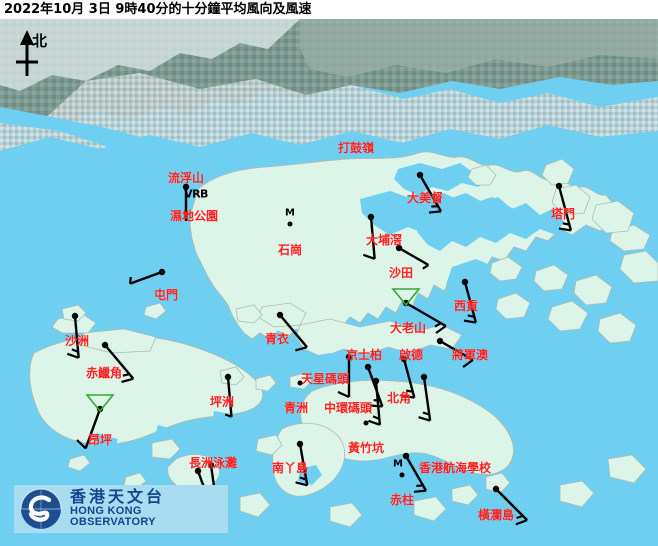 The width and height of the screenshot is (658, 546). I want to click on station-塔門-dot, so click(559, 186).